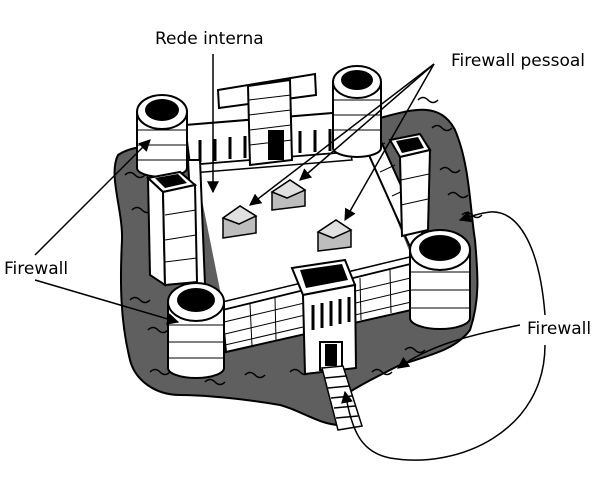  Describe the element at coordinates (172, 228) in the screenshot. I see `tower-left-square` at that location.